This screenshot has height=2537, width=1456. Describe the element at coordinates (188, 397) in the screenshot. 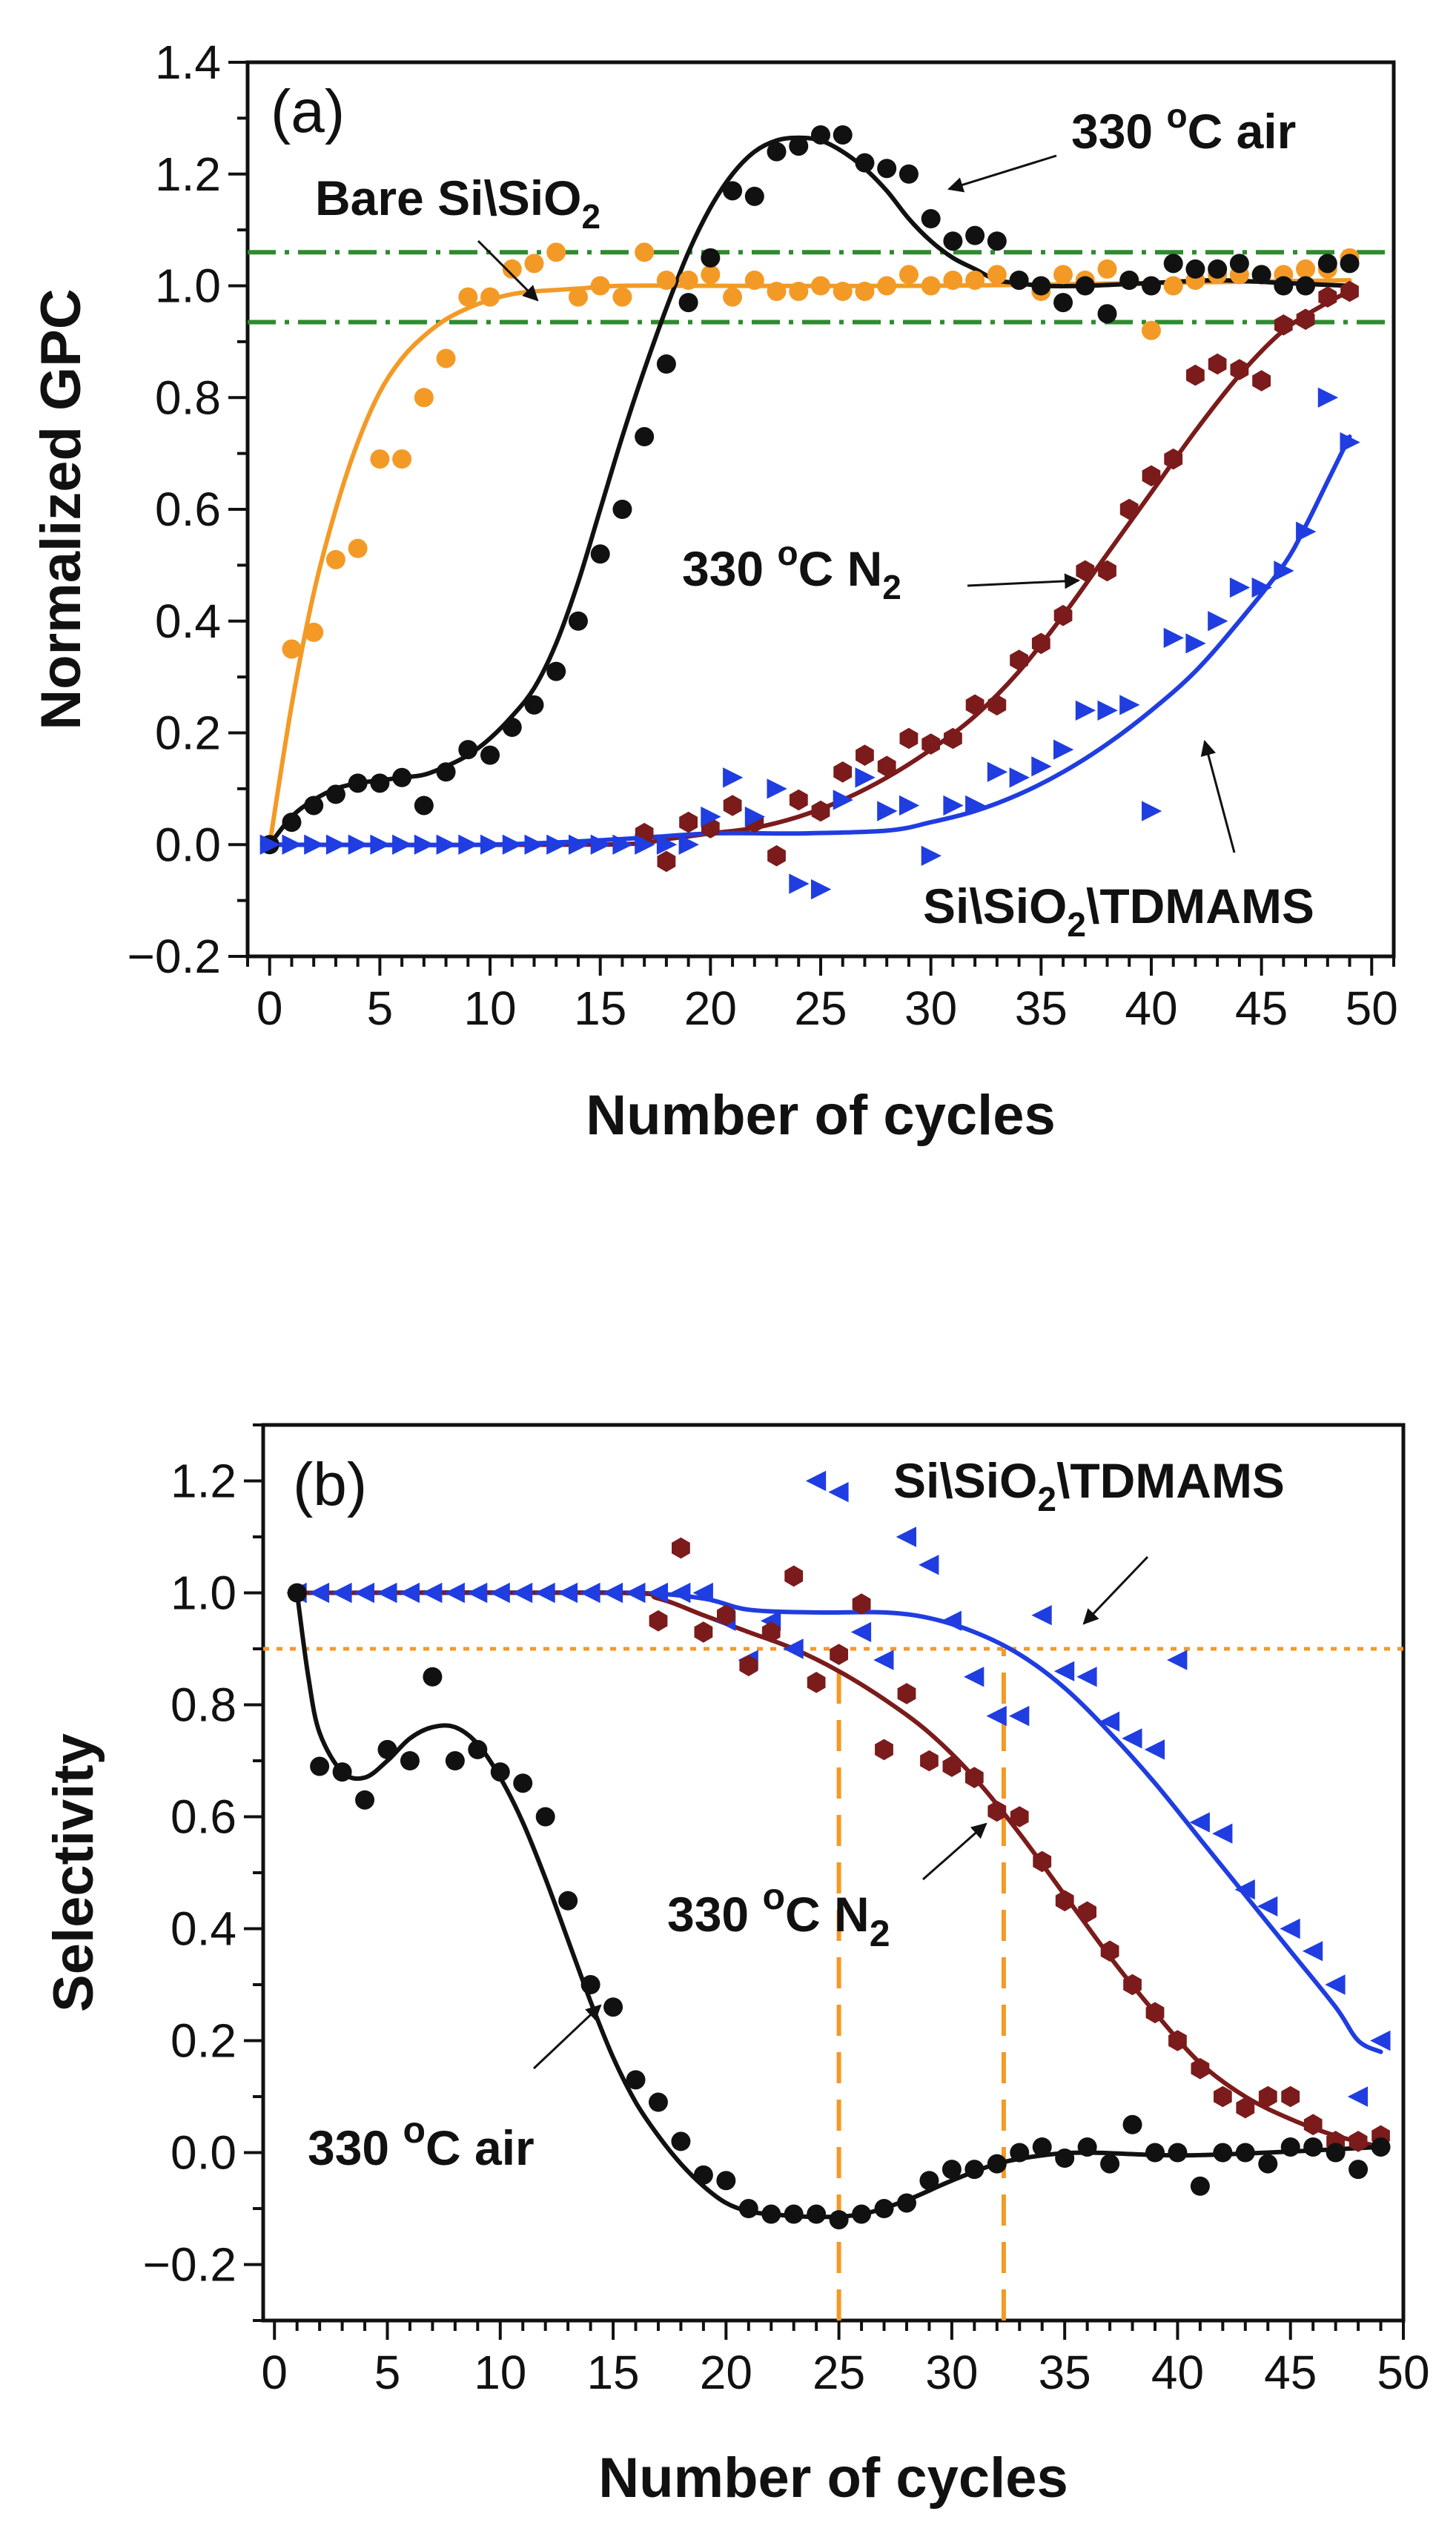

I see `panel-a-y-tick-label: 0.8` at that location.